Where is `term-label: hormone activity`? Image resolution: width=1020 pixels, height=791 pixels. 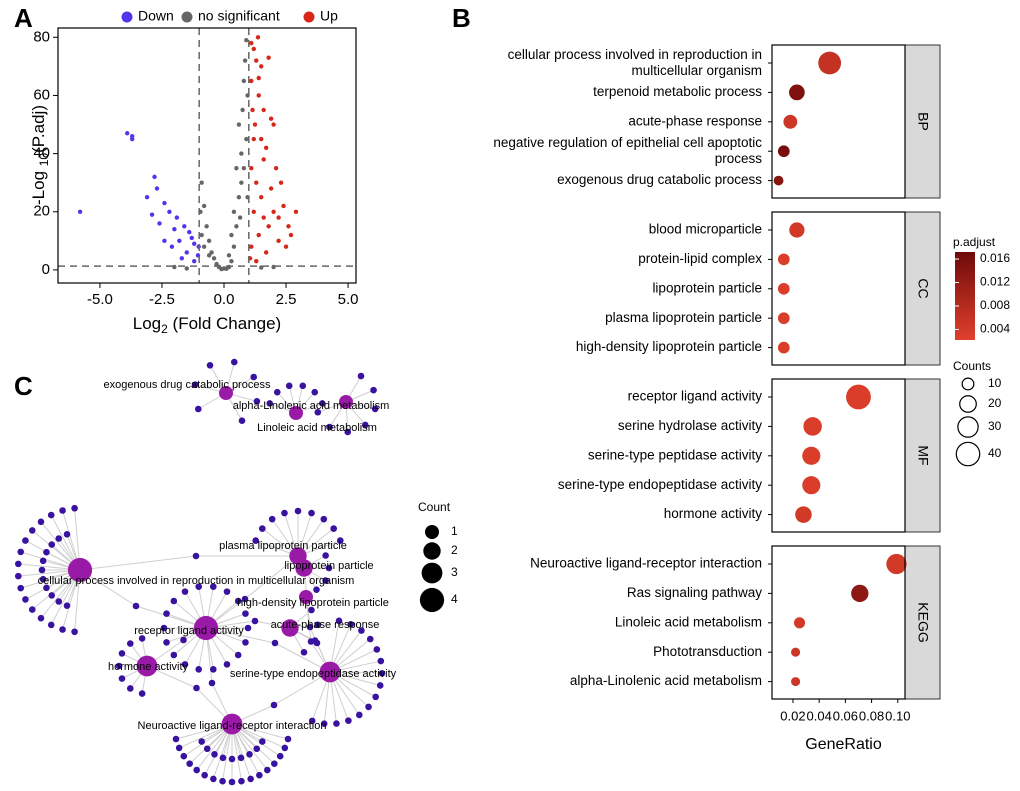
term-label: hormone activity is located at coordinates (148, 667).